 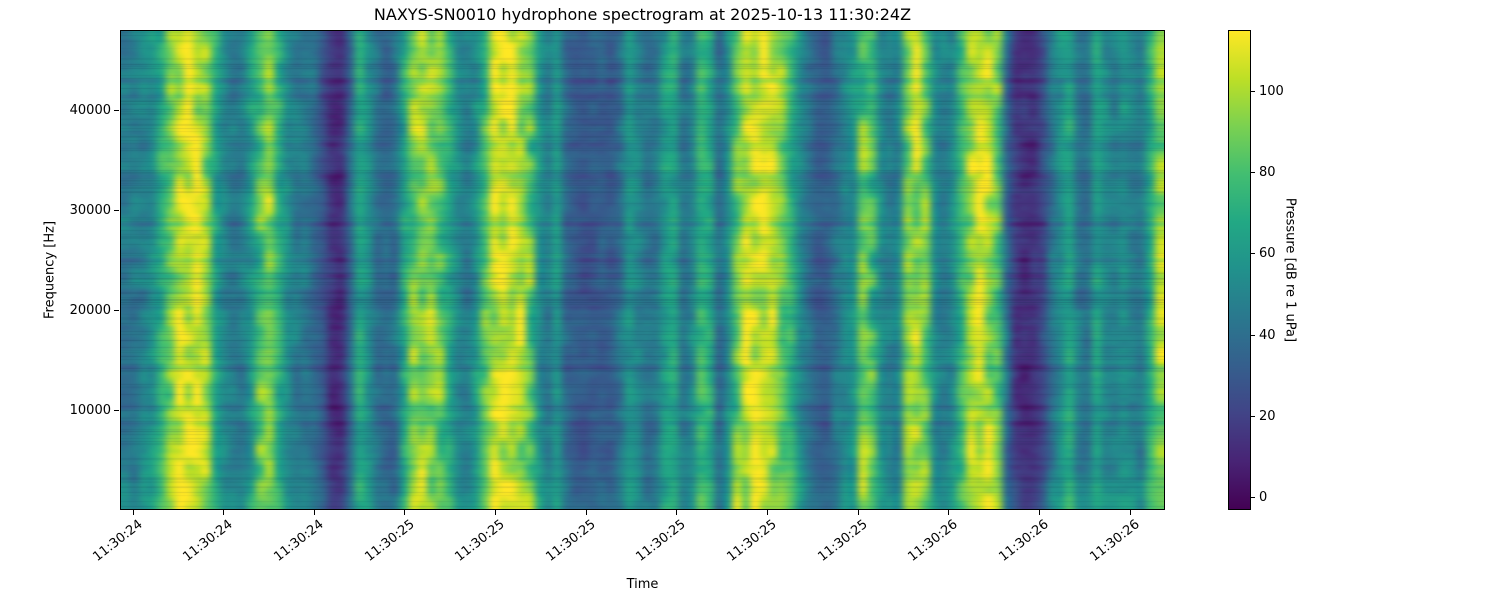 What do you see at coordinates (90, 410) in the screenshot?
I see `y-tick-label: 10000` at bounding box center [90, 410].